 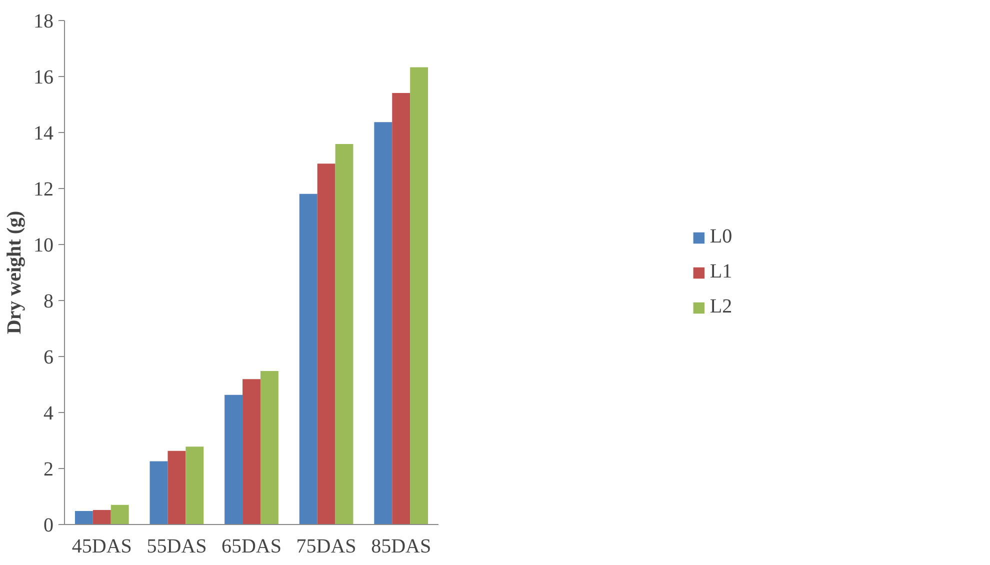 What do you see at coordinates (102, 547) in the screenshot?
I see `x-tick-label: 45DAS` at bounding box center [102, 547].